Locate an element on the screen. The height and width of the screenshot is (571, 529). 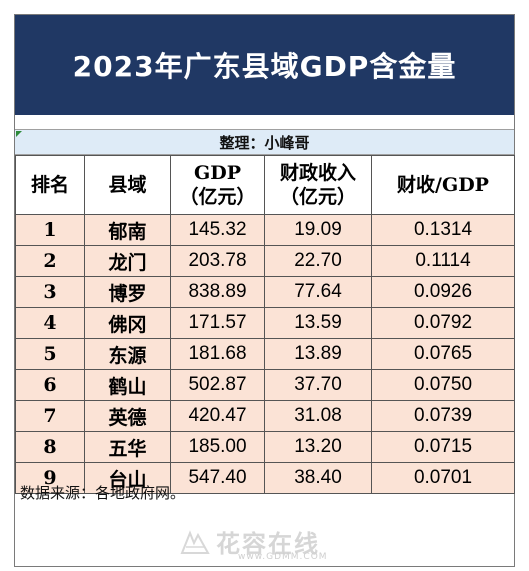
page-title: 2023年广东县域GDP含金量 is located at coordinates (264, 66).